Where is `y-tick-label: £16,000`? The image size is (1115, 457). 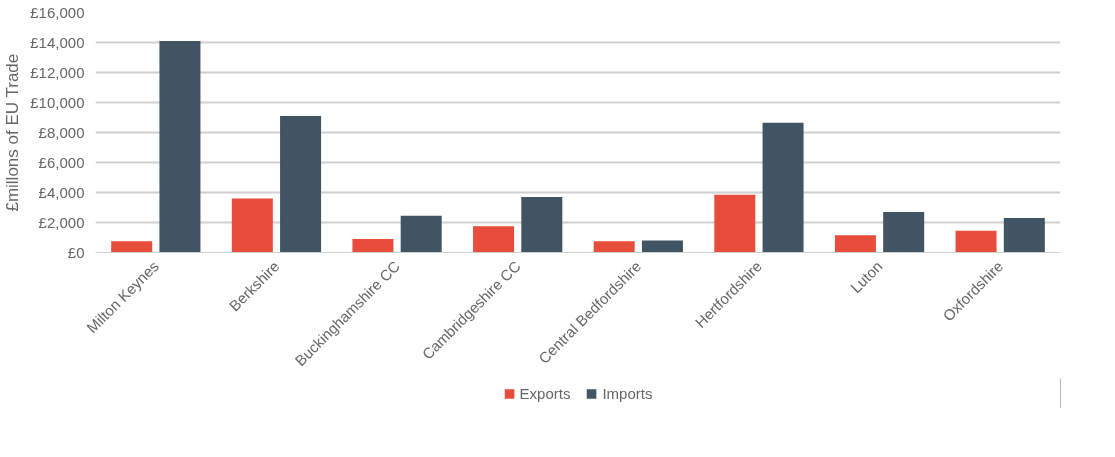 y-tick-label: £16,000 is located at coordinates (57, 12).